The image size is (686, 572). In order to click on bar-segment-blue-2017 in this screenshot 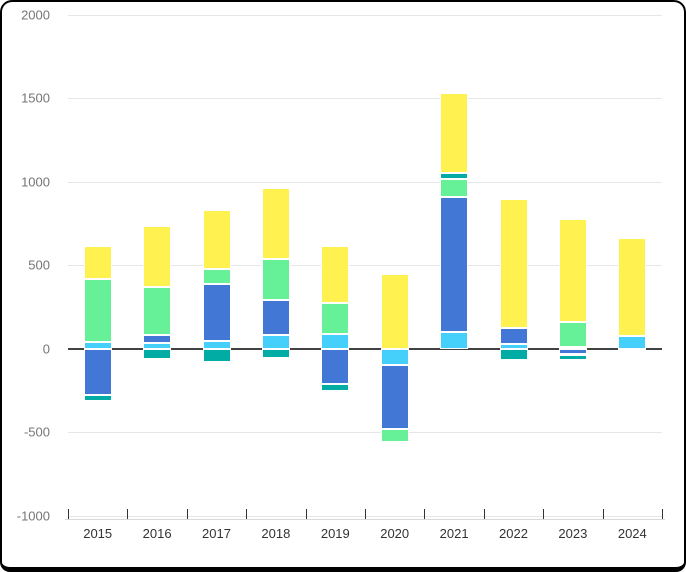, I will do `click(216, 312)`.